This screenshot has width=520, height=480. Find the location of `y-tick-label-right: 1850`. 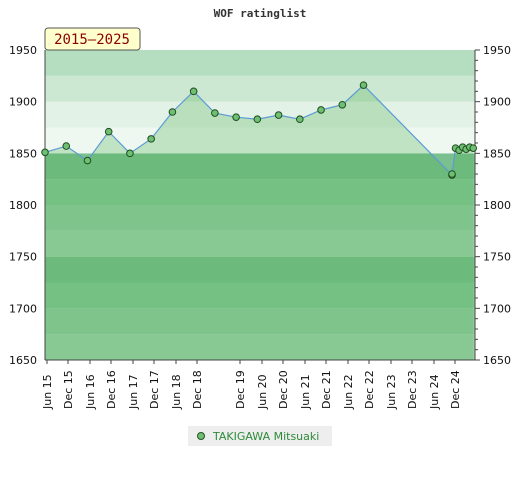

y-tick-label-right: 1850 is located at coordinates (497, 153).